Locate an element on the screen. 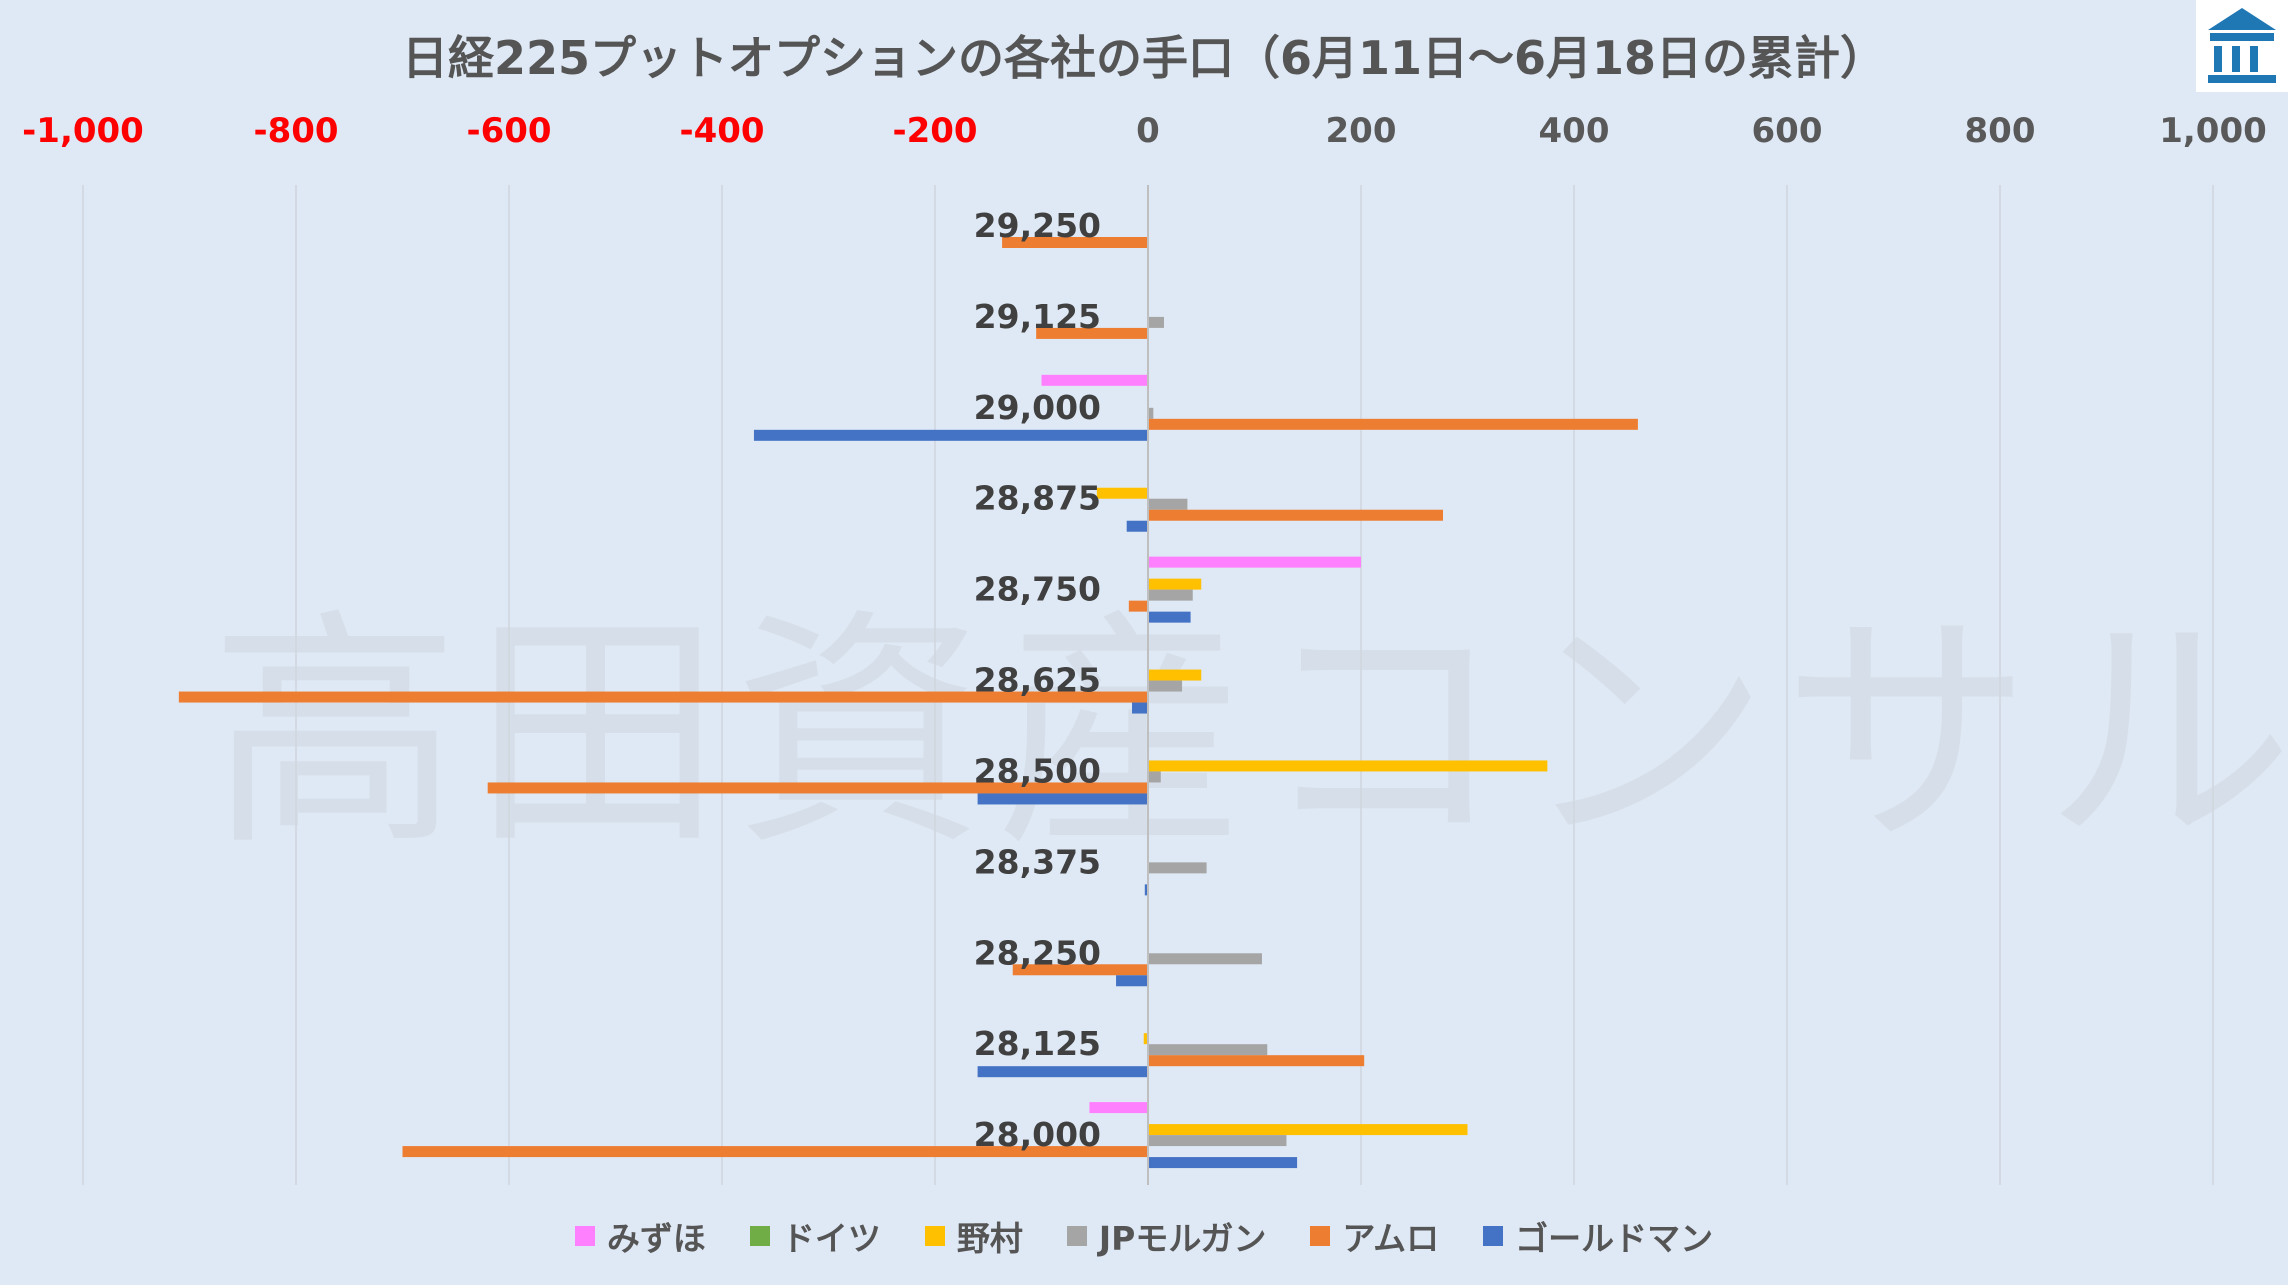  legend-item: ゴールドマン is located at coordinates (1598, 1236).